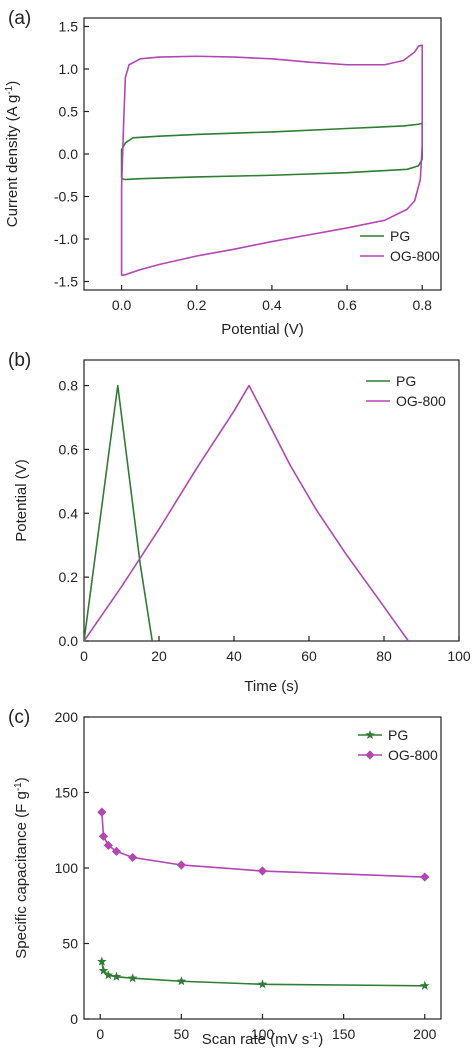  What do you see at coordinates (422, 305) in the screenshot?
I see `x-tick-label: 0.8` at bounding box center [422, 305].